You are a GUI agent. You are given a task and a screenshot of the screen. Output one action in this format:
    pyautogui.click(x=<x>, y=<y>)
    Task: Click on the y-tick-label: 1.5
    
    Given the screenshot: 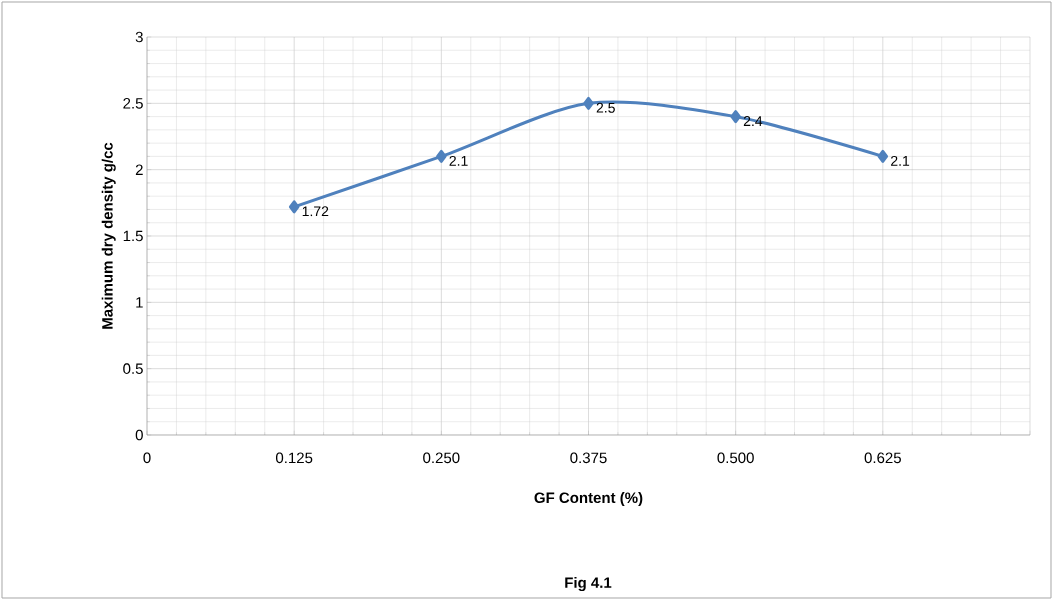 What is the action you would take?
    pyautogui.click(x=133, y=236)
    